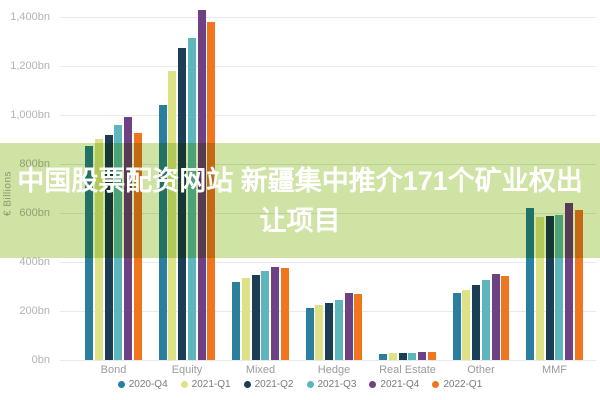  What do you see at coordinates (481, 370) in the screenshot?
I see `x-label-other: Other` at bounding box center [481, 370].